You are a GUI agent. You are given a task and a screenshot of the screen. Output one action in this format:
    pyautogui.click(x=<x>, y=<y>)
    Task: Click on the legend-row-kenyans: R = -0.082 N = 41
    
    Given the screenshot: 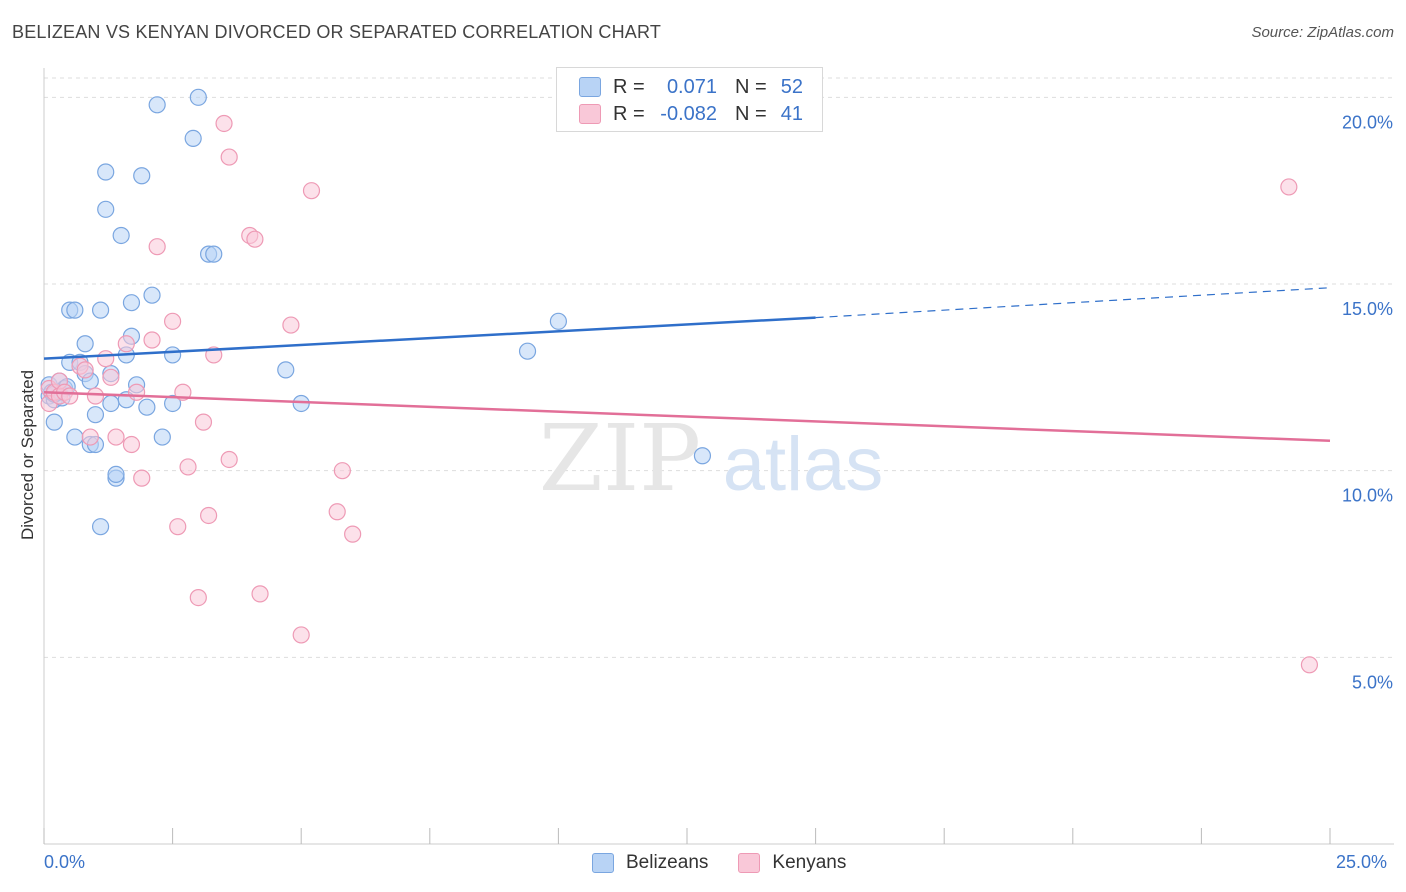 What is the action you would take?
    pyautogui.click(x=691, y=114)
    